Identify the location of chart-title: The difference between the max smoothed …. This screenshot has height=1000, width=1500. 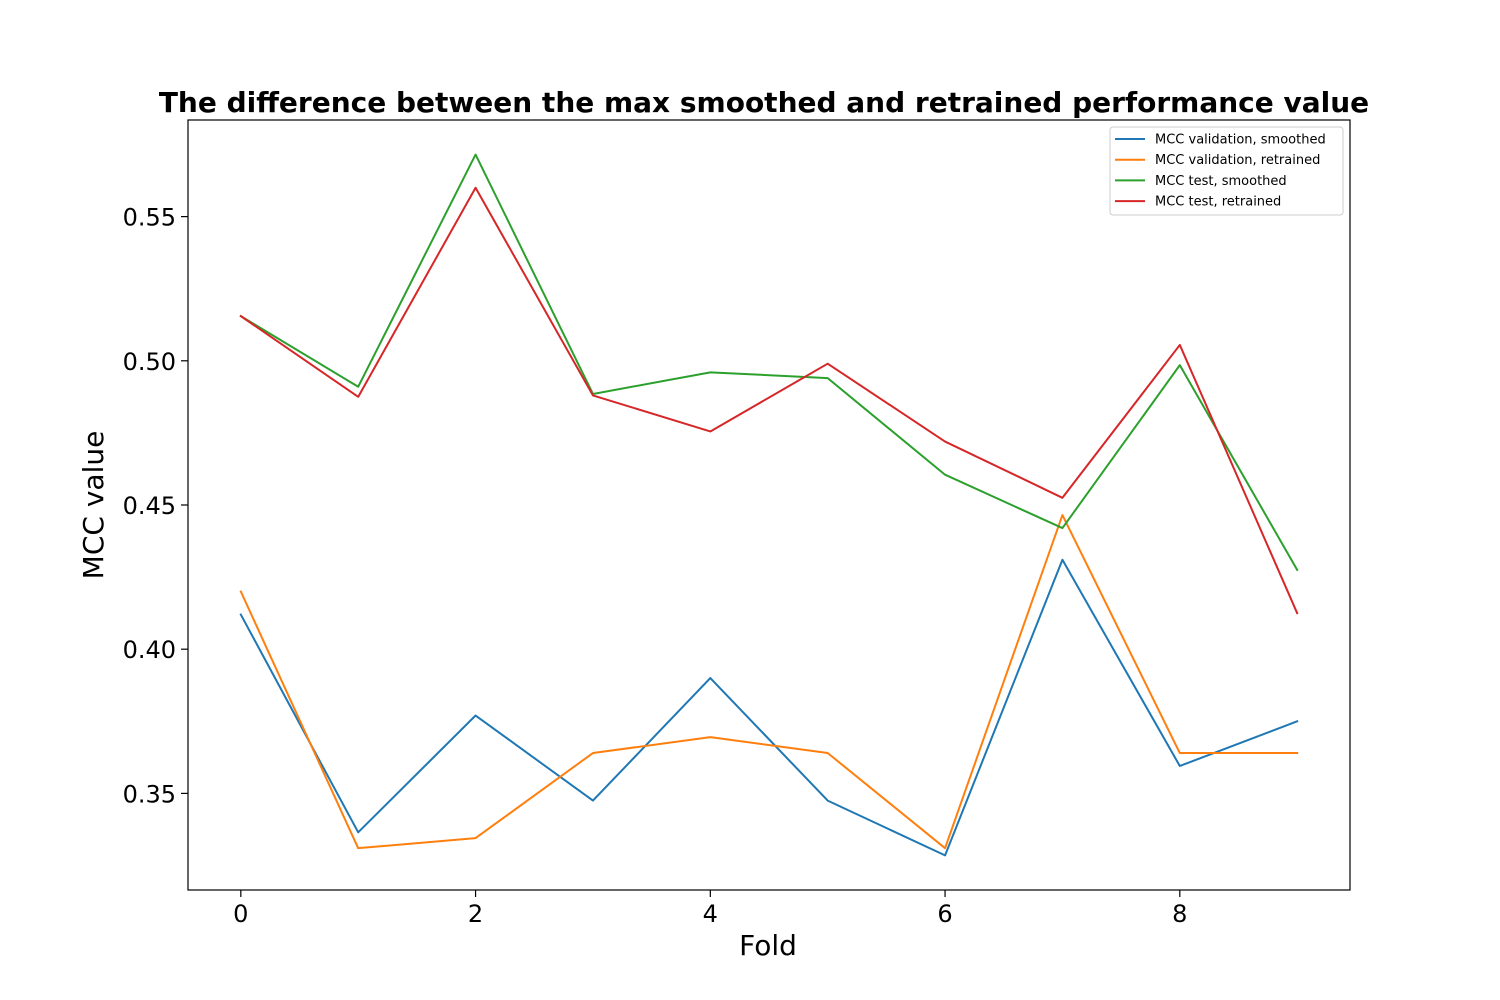
(764, 102).